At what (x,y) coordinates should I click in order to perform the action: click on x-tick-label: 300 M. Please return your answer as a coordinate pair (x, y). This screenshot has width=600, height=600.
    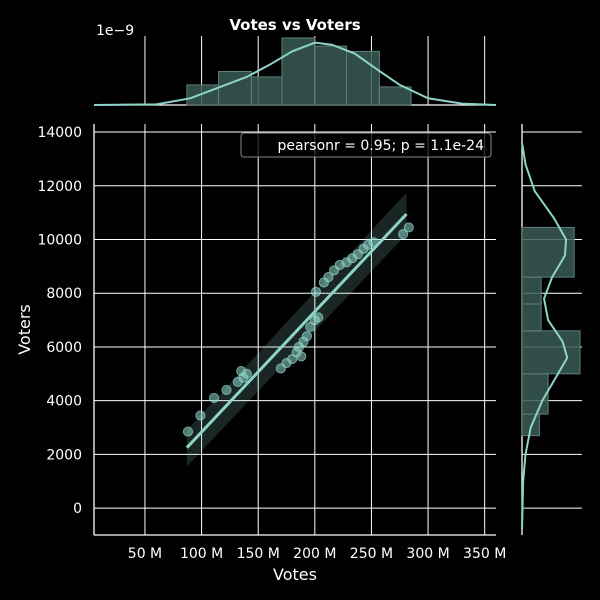
    Looking at the image, I should click on (427, 554).